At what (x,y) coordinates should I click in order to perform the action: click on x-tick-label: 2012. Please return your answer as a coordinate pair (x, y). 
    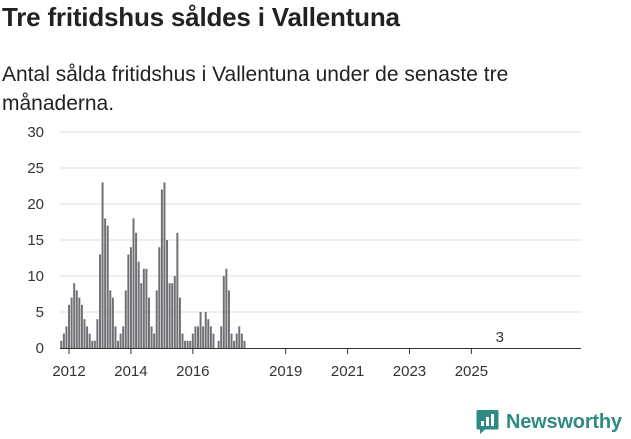
    Looking at the image, I should click on (68, 371).